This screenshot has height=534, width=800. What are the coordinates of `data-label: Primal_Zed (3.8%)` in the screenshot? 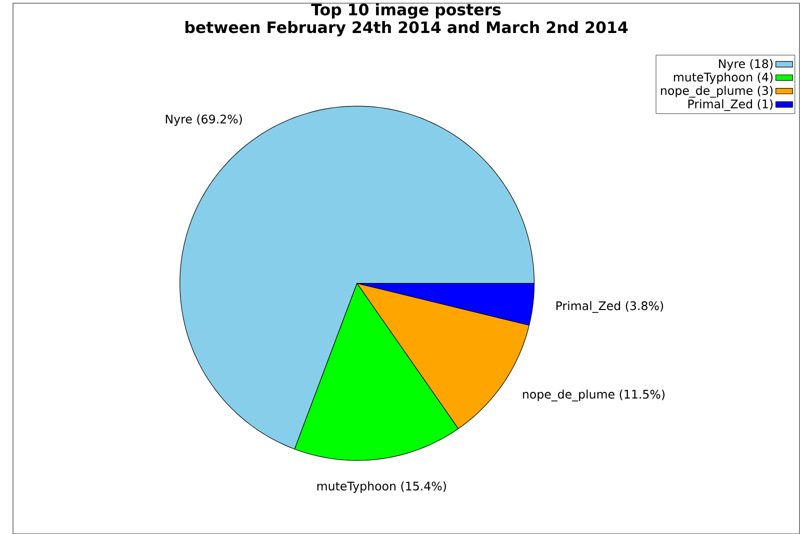 It's located at (610, 306).